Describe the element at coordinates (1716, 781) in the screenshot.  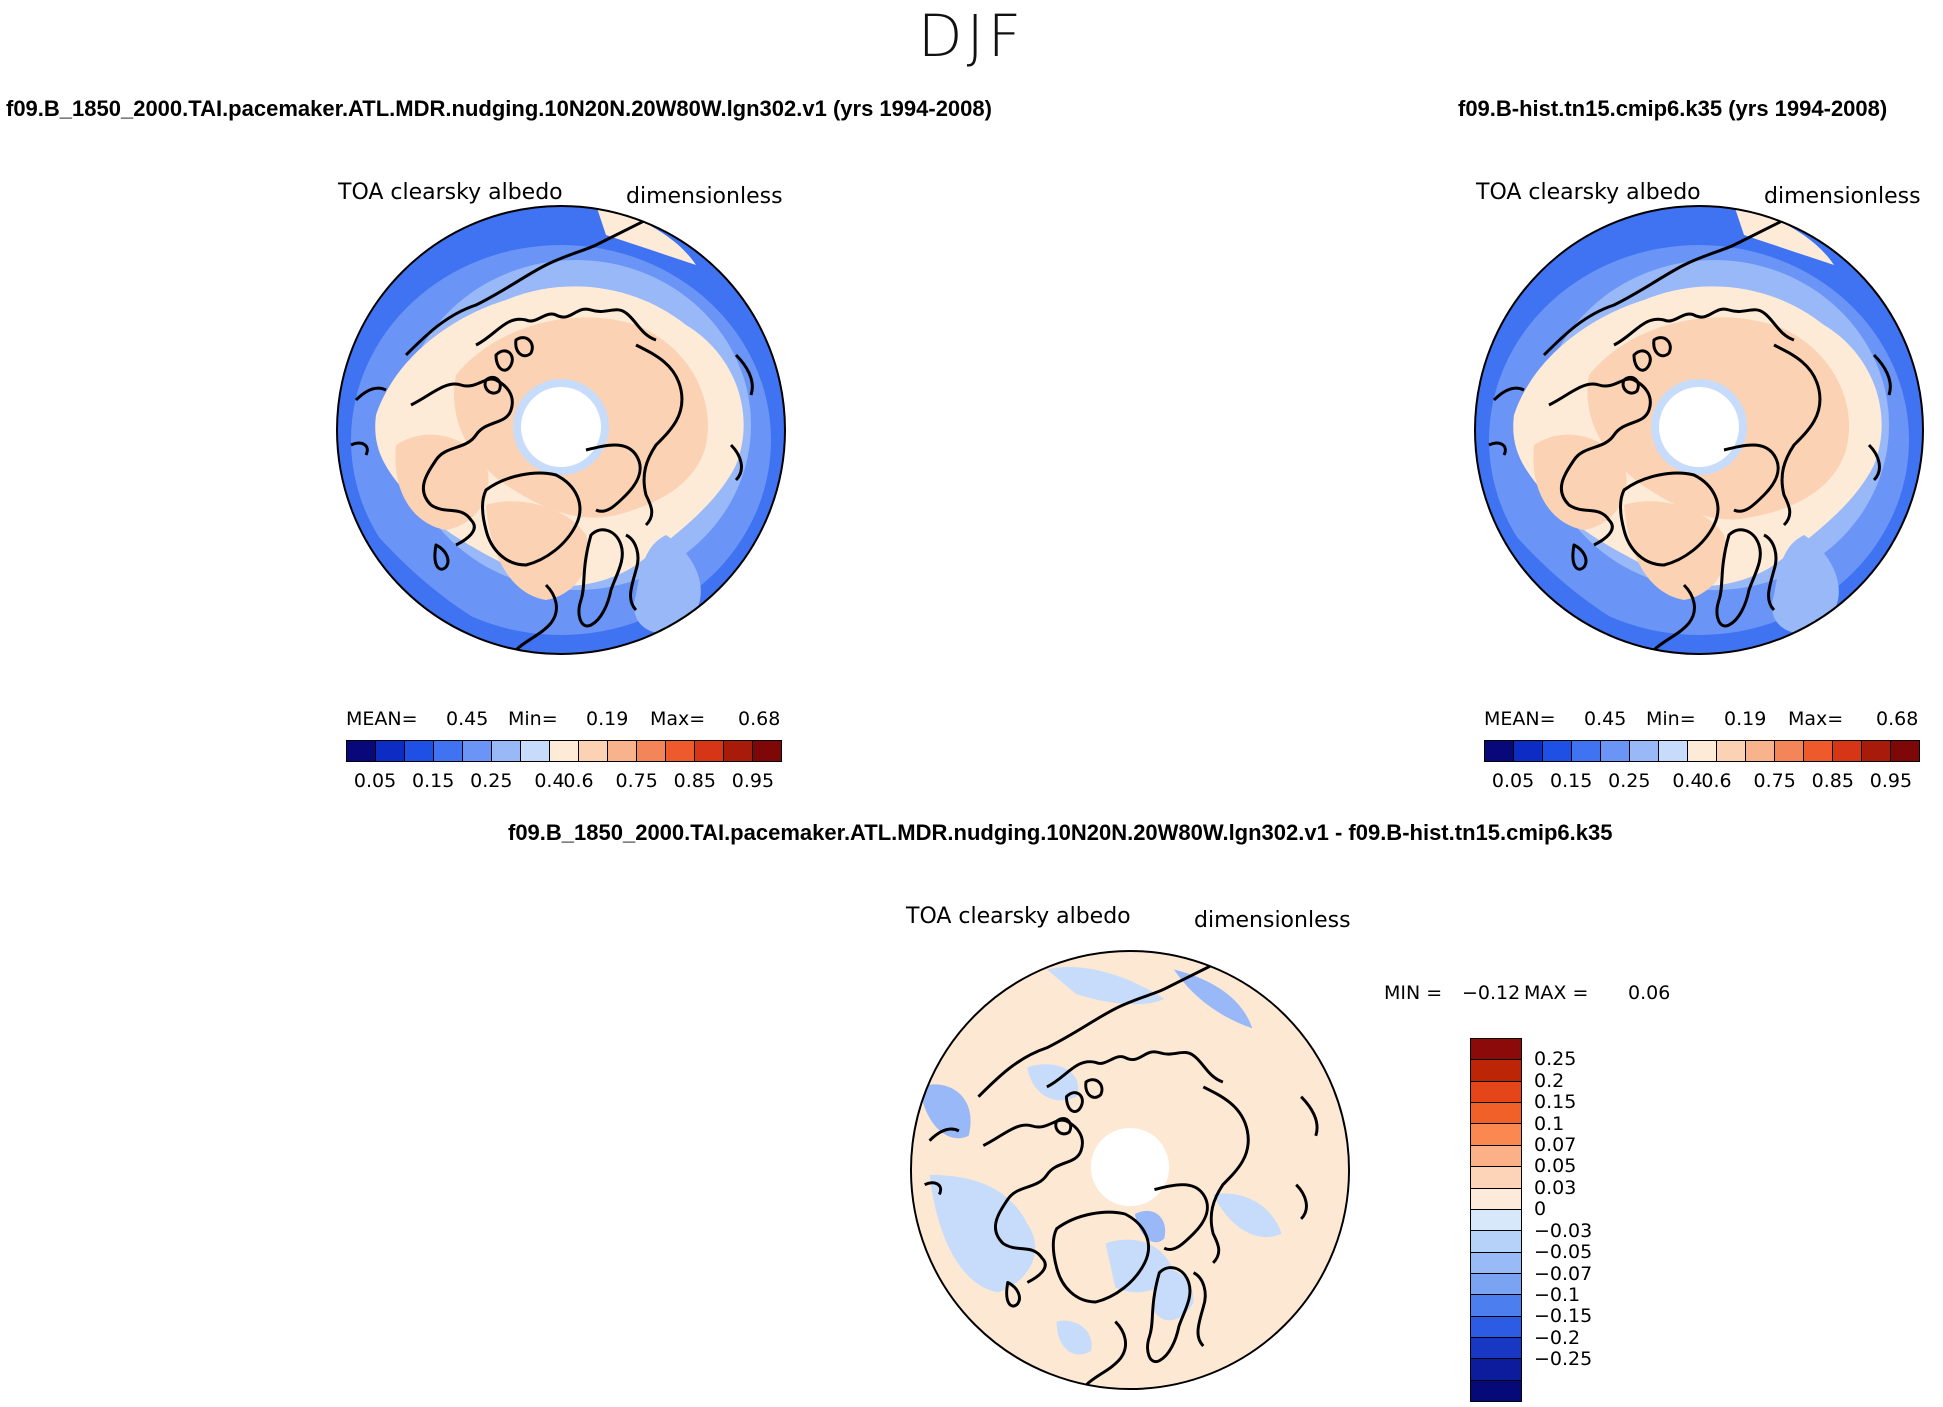
I see `right-colorbar-tick-label: 0.6` at that location.